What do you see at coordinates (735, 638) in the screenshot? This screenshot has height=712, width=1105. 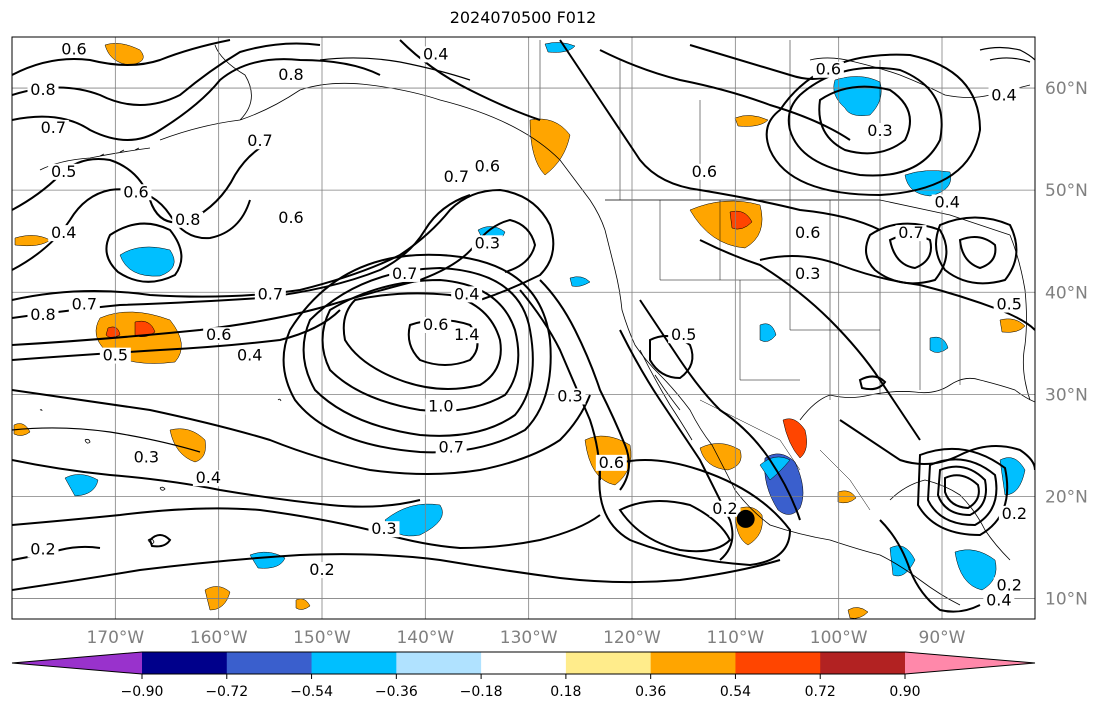 I see `lon-tick-label: 110°W` at bounding box center [735, 638].